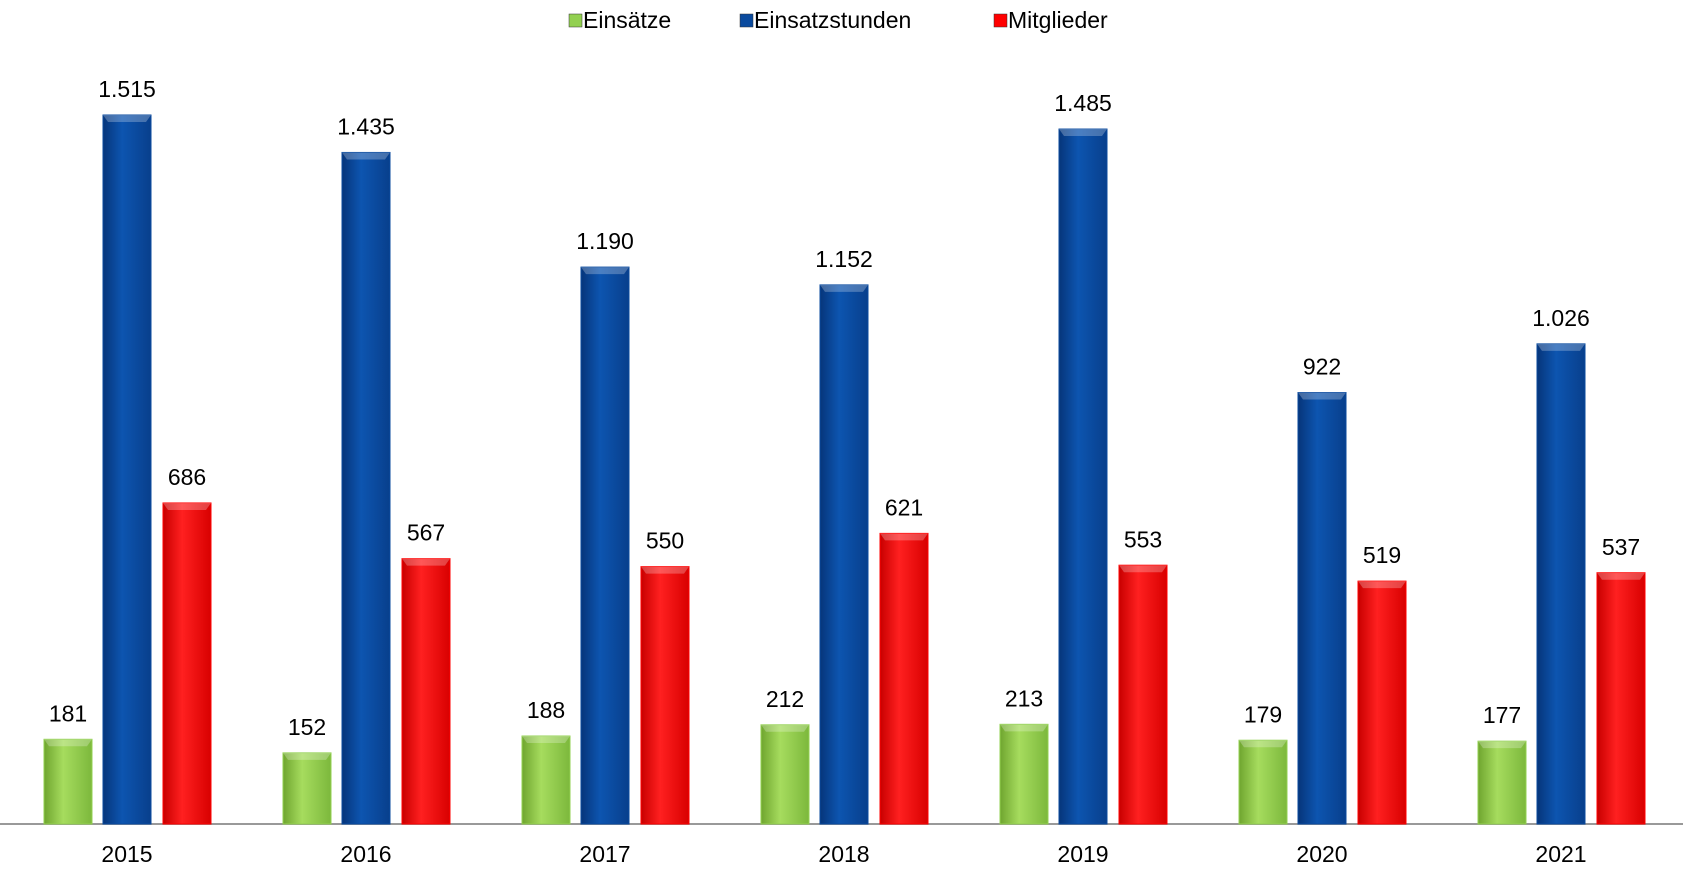 The height and width of the screenshot is (871, 1683). Describe the element at coordinates (1322, 367) in the screenshot. I see `data-label: 922` at that location.